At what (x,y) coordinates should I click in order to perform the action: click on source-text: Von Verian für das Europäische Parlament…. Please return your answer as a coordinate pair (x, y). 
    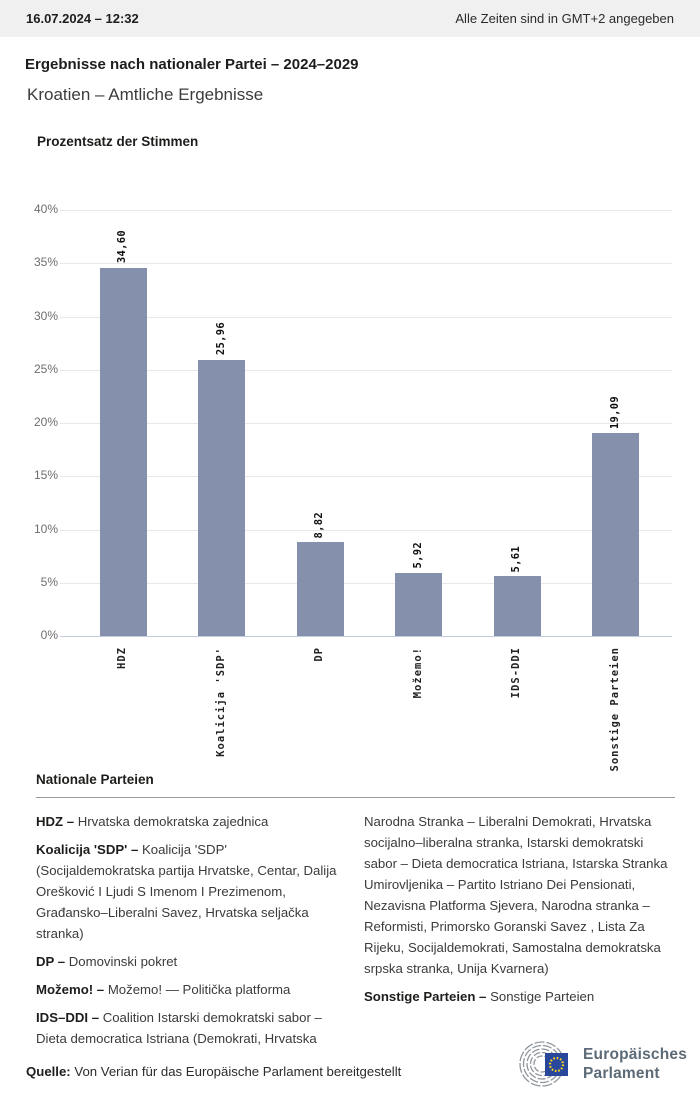
    Looking at the image, I should click on (238, 1071).